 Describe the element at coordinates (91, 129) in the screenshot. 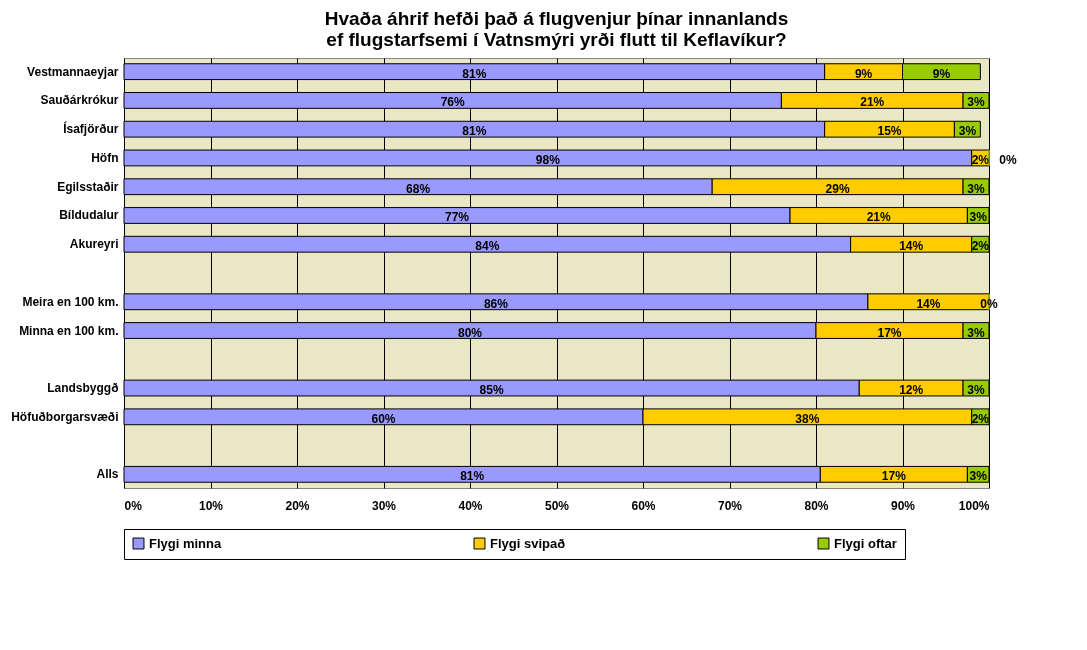

I see `y-tick-label: Ísafjörður` at that location.